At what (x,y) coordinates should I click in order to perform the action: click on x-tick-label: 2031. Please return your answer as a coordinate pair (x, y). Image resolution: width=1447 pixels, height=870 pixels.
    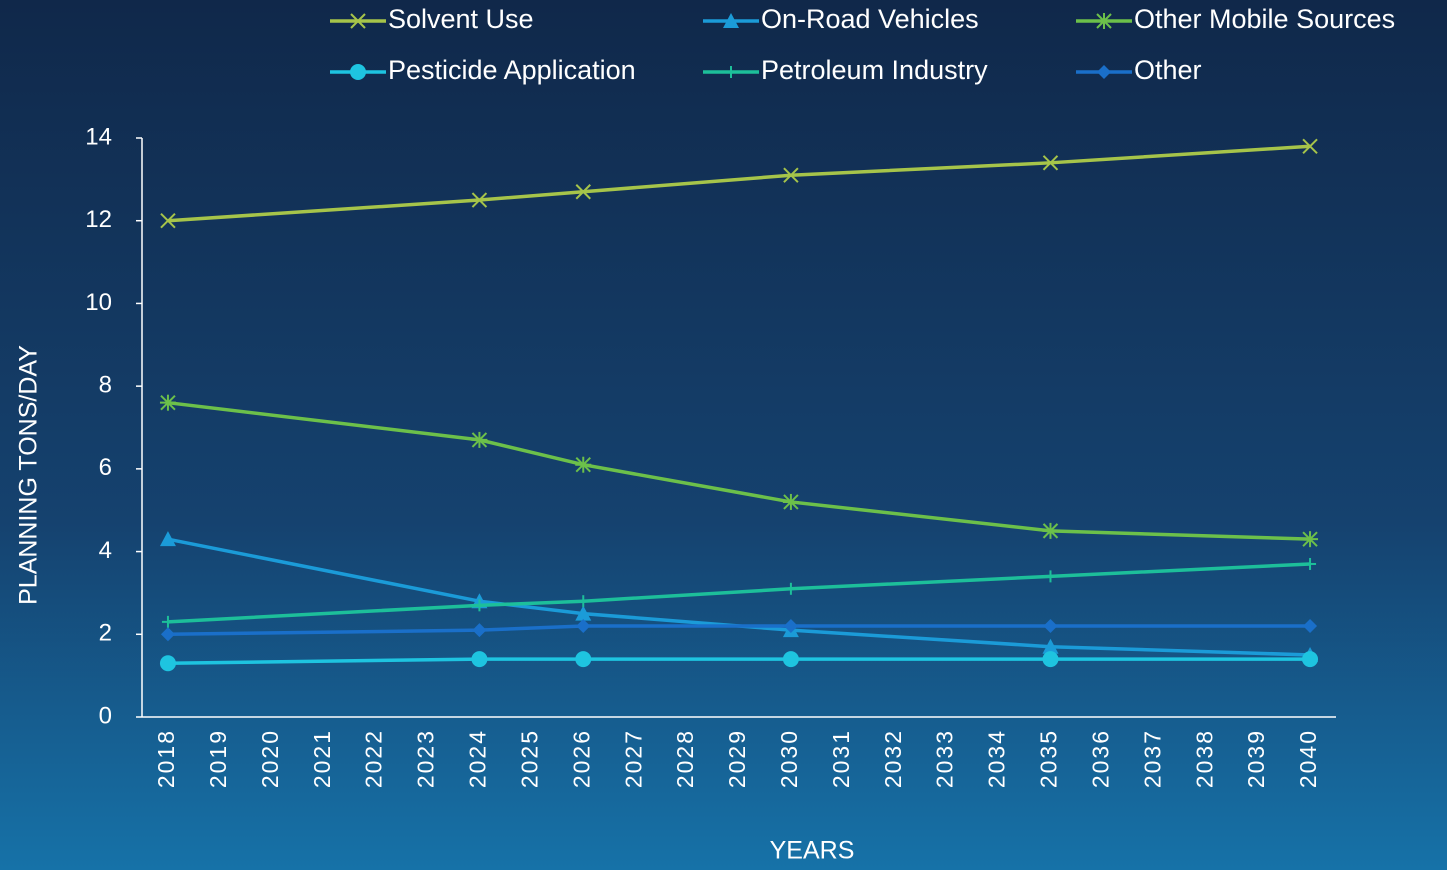
    Looking at the image, I should click on (841, 758).